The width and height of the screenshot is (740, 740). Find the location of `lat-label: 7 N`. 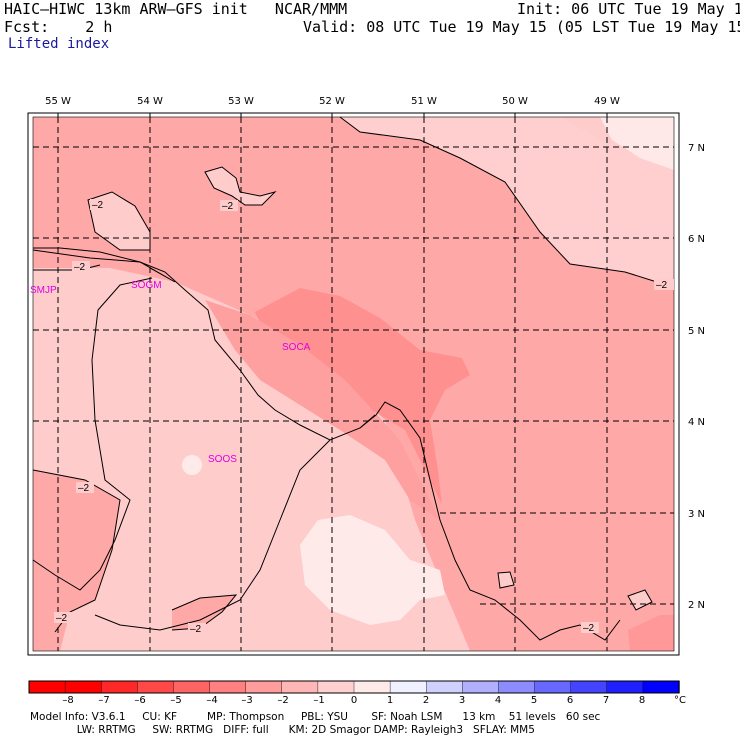

lat-label: 7 N is located at coordinates (696, 148).